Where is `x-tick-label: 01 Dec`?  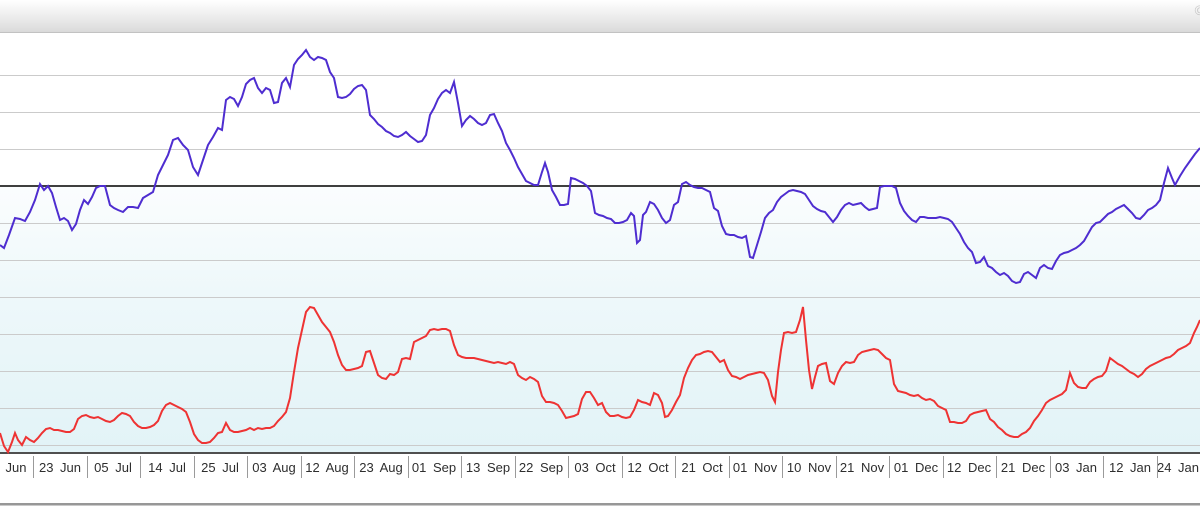 x-tick-label: 01 Dec is located at coordinates (916, 467).